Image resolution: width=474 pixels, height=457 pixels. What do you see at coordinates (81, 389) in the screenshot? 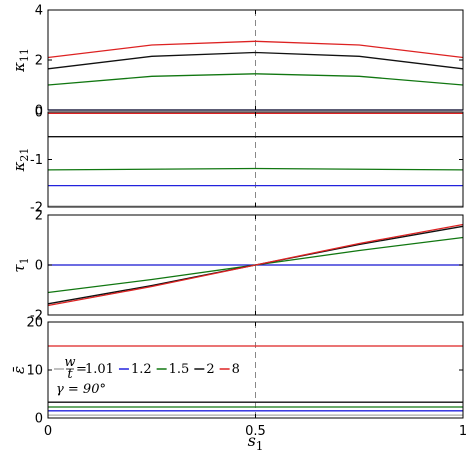
I see `legend-gamma: γ = 90°` at bounding box center [81, 389].